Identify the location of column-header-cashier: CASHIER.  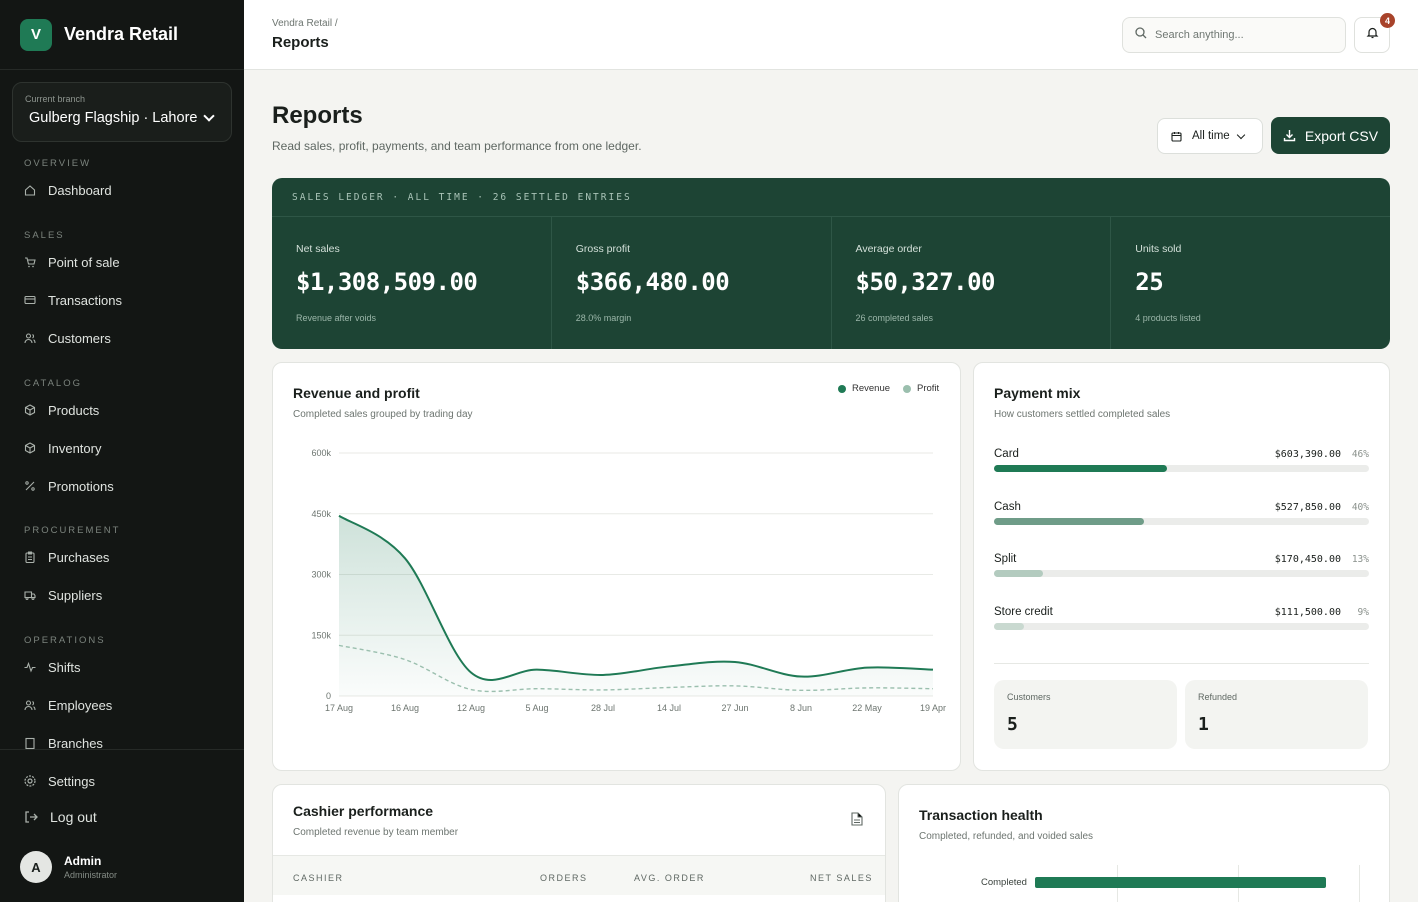
(318, 878).